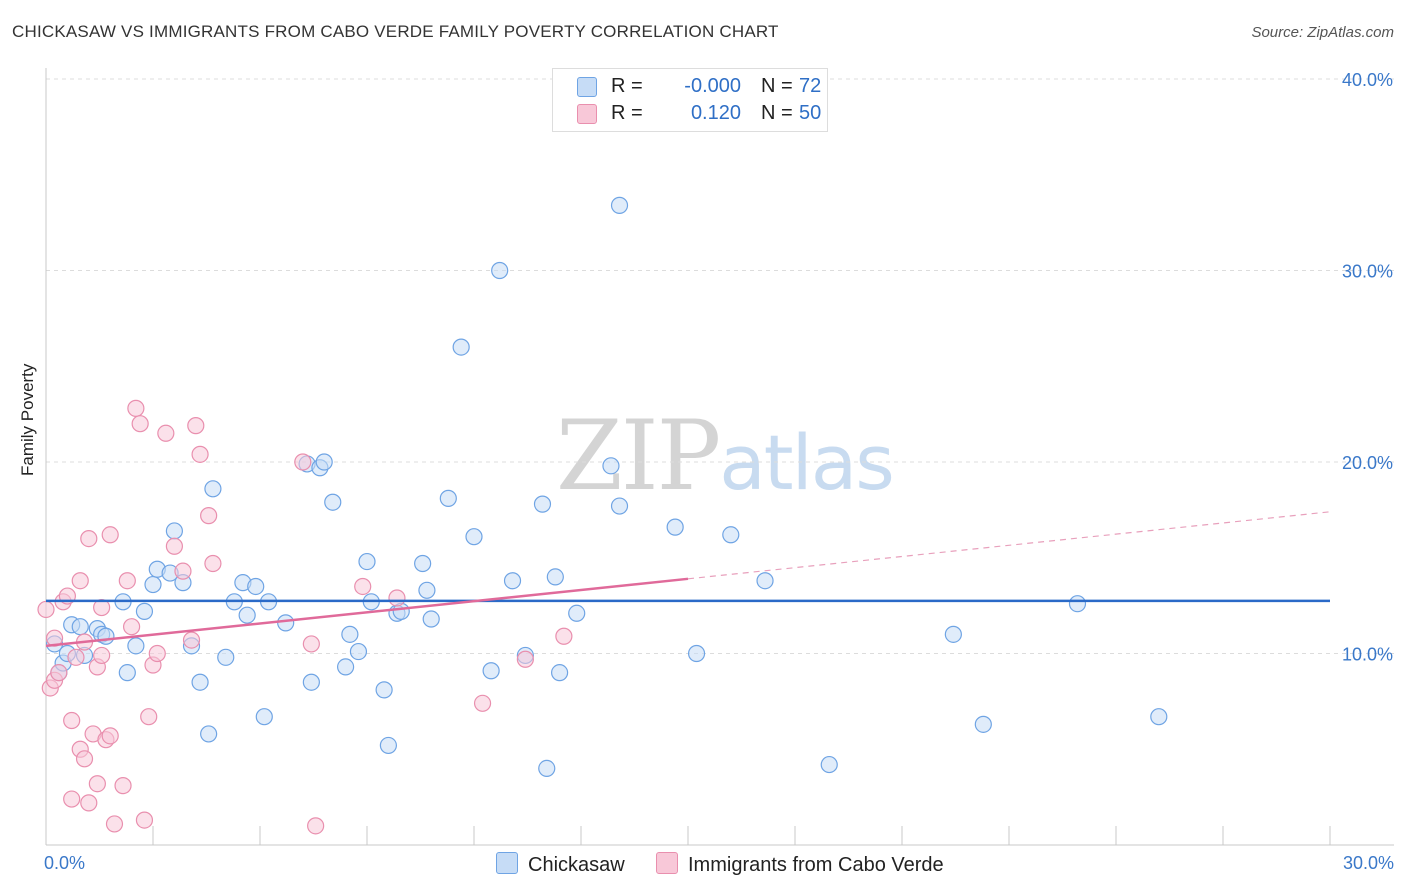  I want to click on x-tick-label: 30.0%, so click(1368, 863).